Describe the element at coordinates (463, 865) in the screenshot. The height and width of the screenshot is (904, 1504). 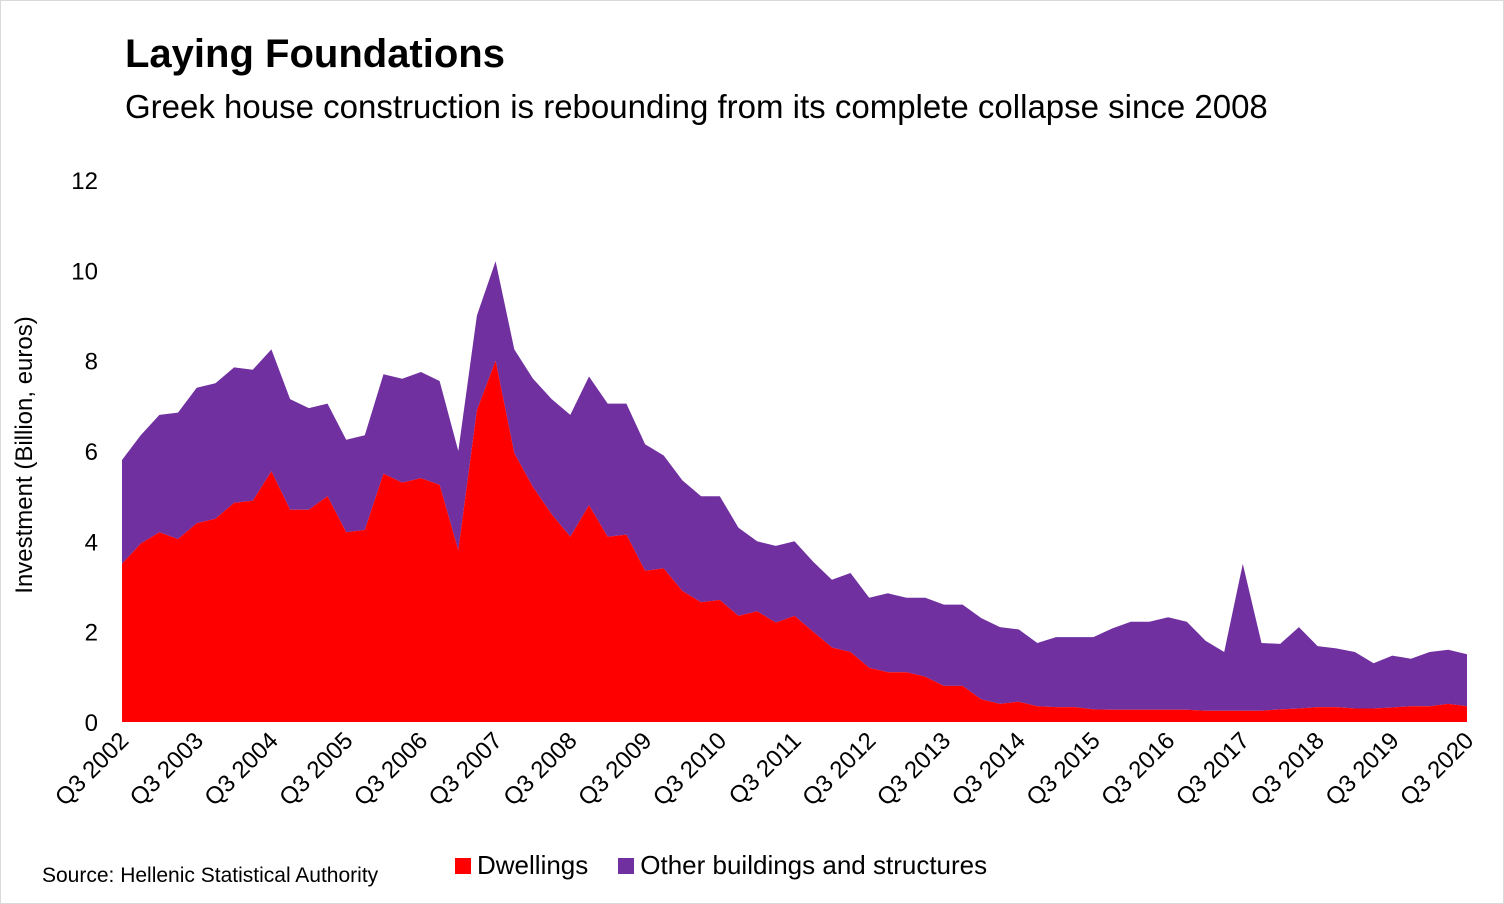
I see `legend-swatch-dwellings` at that location.